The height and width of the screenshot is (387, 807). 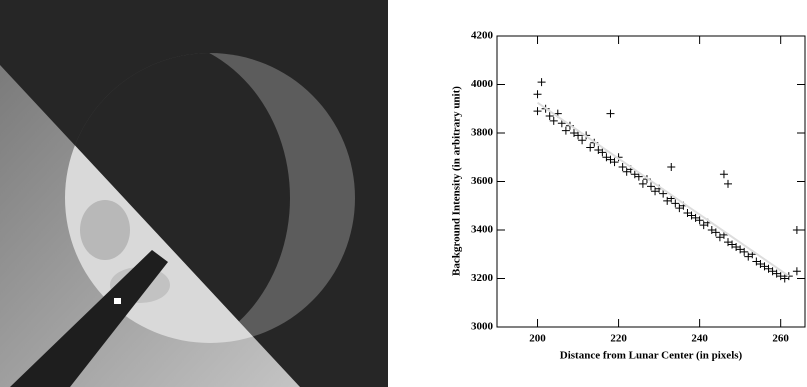 What do you see at coordinates (482, 327) in the screenshot?
I see `y-tick-label: 3000` at bounding box center [482, 327].